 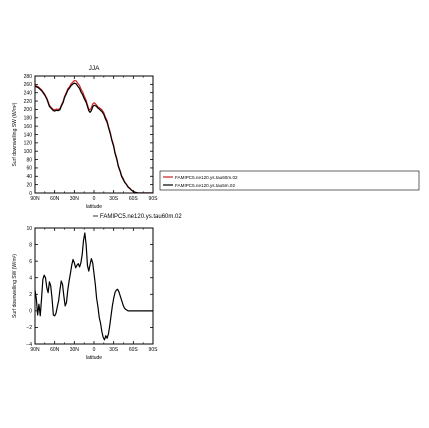 What do you see at coordinates (95, 68) in the screenshot?
I see `chart-title: JJA` at bounding box center [95, 68].